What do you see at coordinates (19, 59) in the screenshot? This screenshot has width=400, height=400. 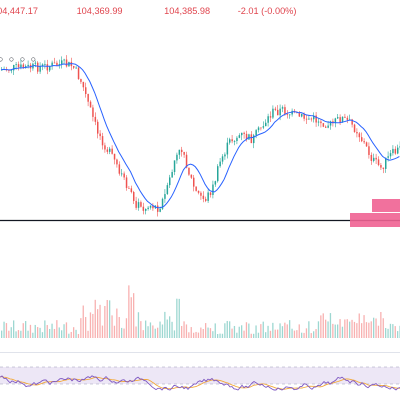 I see `hide-indicators-icon: ○ ○ ○ ○` at bounding box center [19, 59].